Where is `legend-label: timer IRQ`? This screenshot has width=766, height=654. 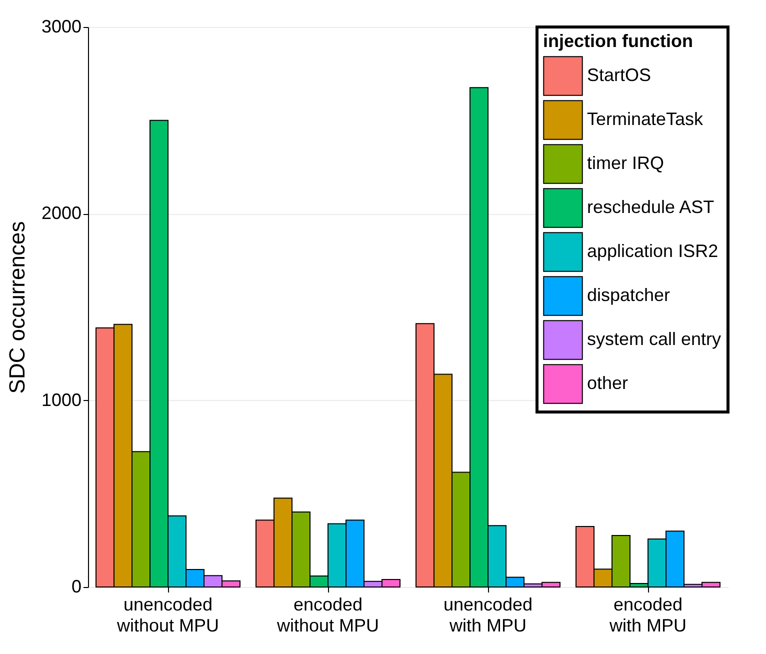 legend-label: timer IRQ is located at coordinates (625, 163).